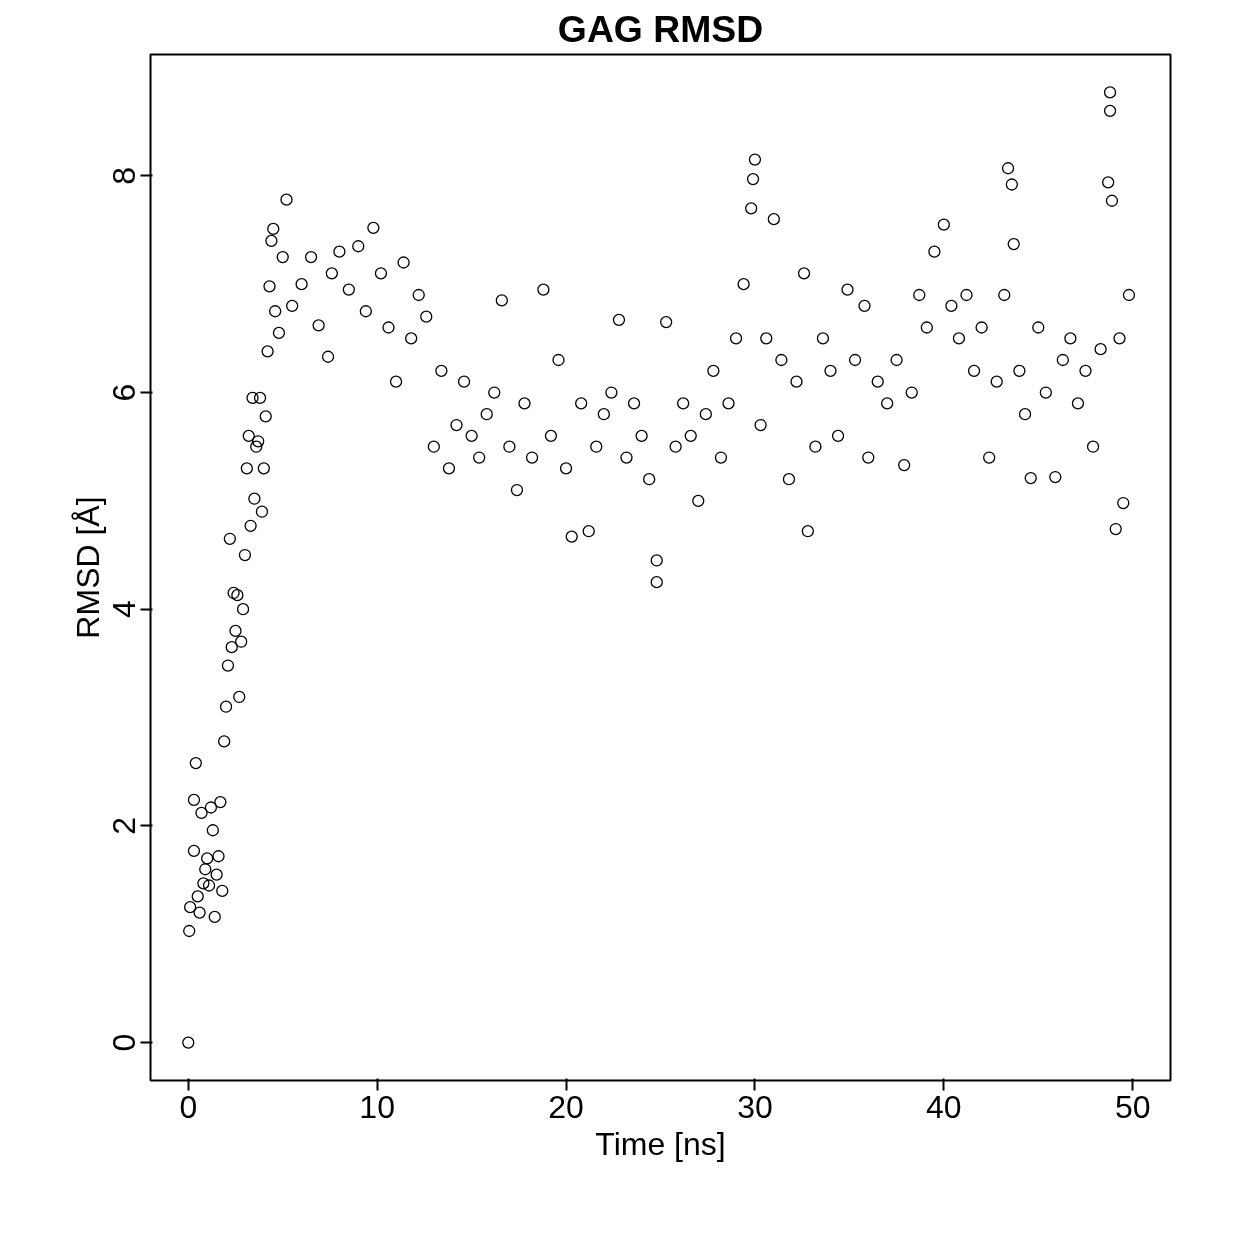  What do you see at coordinates (124, 826) in the screenshot?
I see `y-tick-label: 2` at bounding box center [124, 826].